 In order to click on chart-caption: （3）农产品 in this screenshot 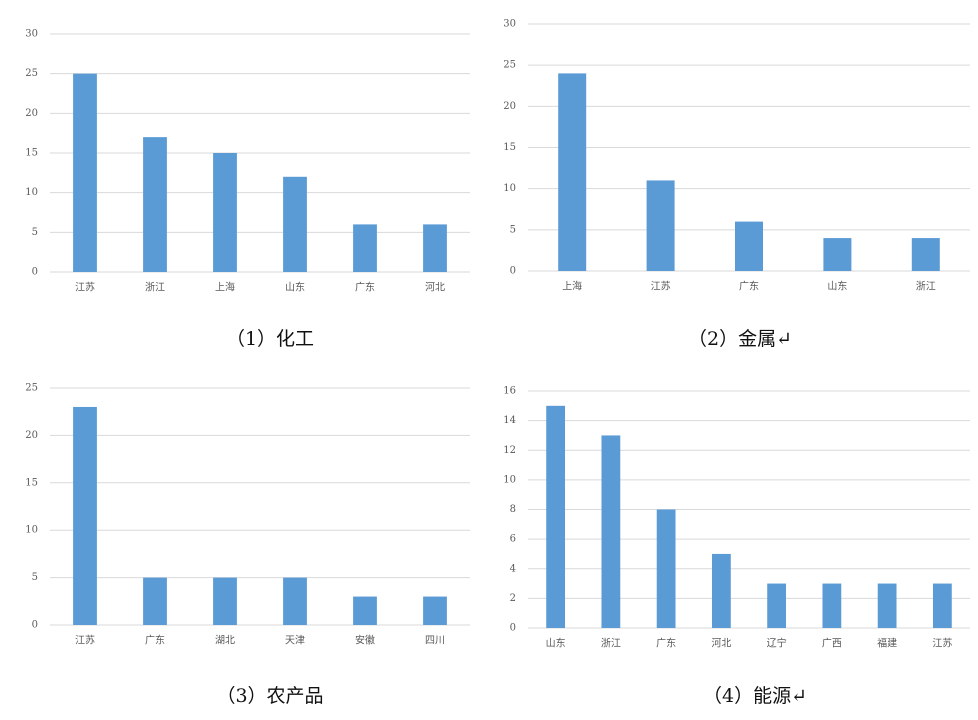, I will do `click(269, 696)`.